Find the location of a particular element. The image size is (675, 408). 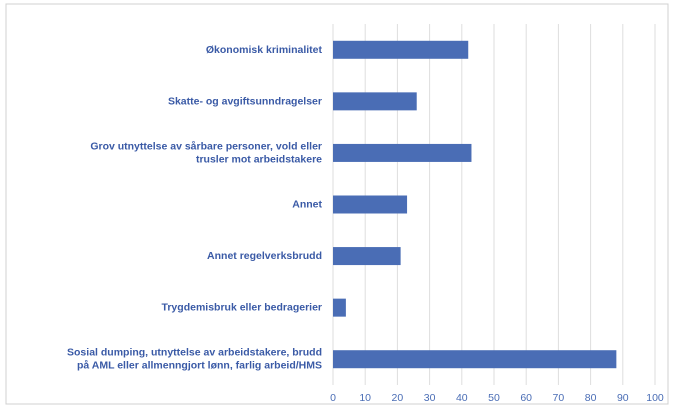

x-tick-label: 30 is located at coordinates (430, 398).